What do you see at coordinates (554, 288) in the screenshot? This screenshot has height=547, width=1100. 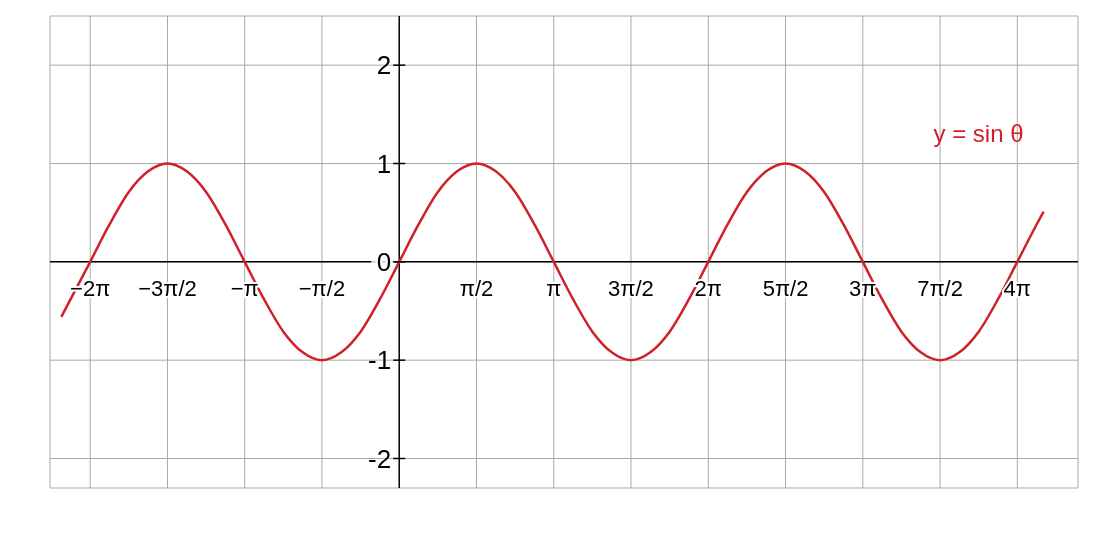 I see `x-tick-label: π` at bounding box center [554, 288].